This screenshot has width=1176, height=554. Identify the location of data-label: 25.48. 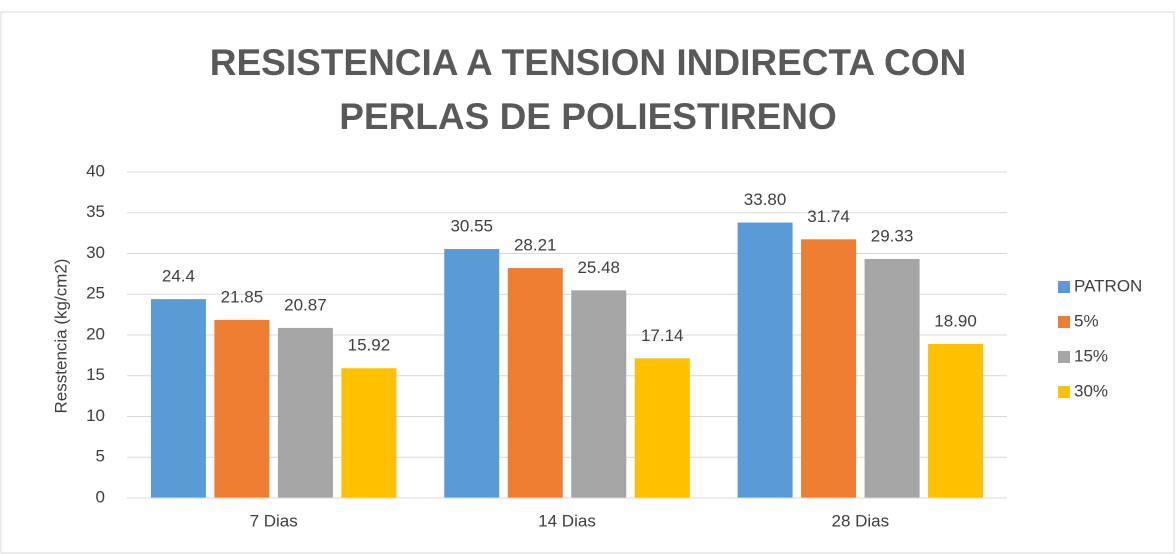
(598, 267).